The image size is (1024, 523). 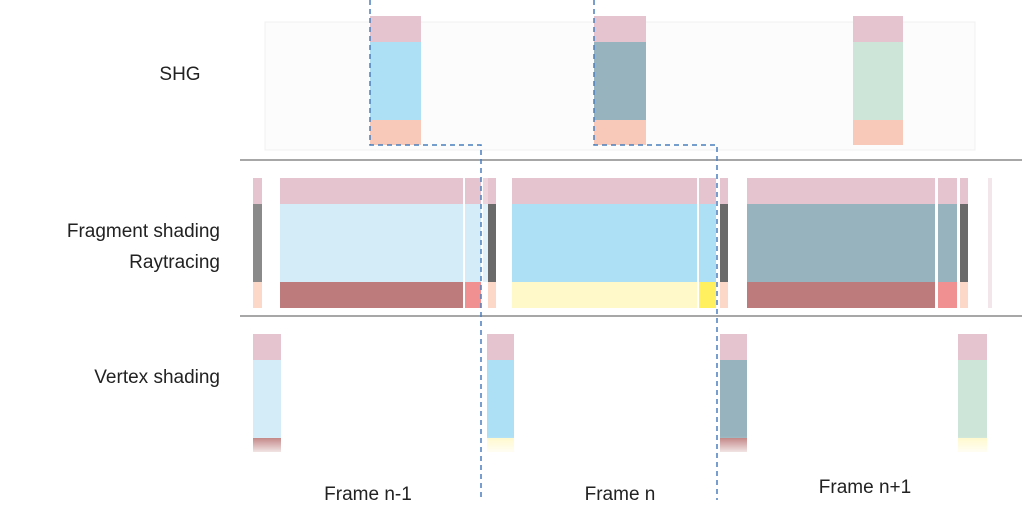 What do you see at coordinates (174, 262) in the screenshot?
I see `lane-label: Raytracing` at bounding box center [174, 262].